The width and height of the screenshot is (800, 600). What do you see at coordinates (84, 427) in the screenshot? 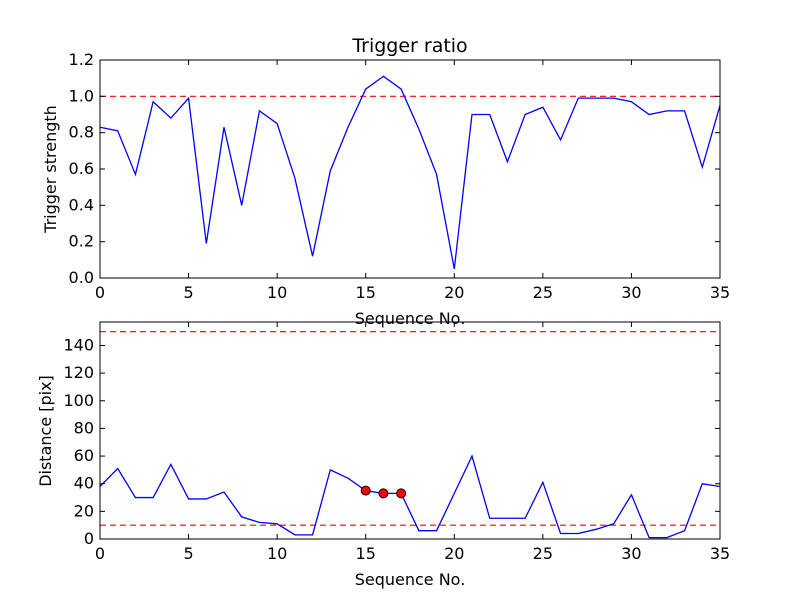
I see `y-tick-label: 80` at bounding box center [84, 427].